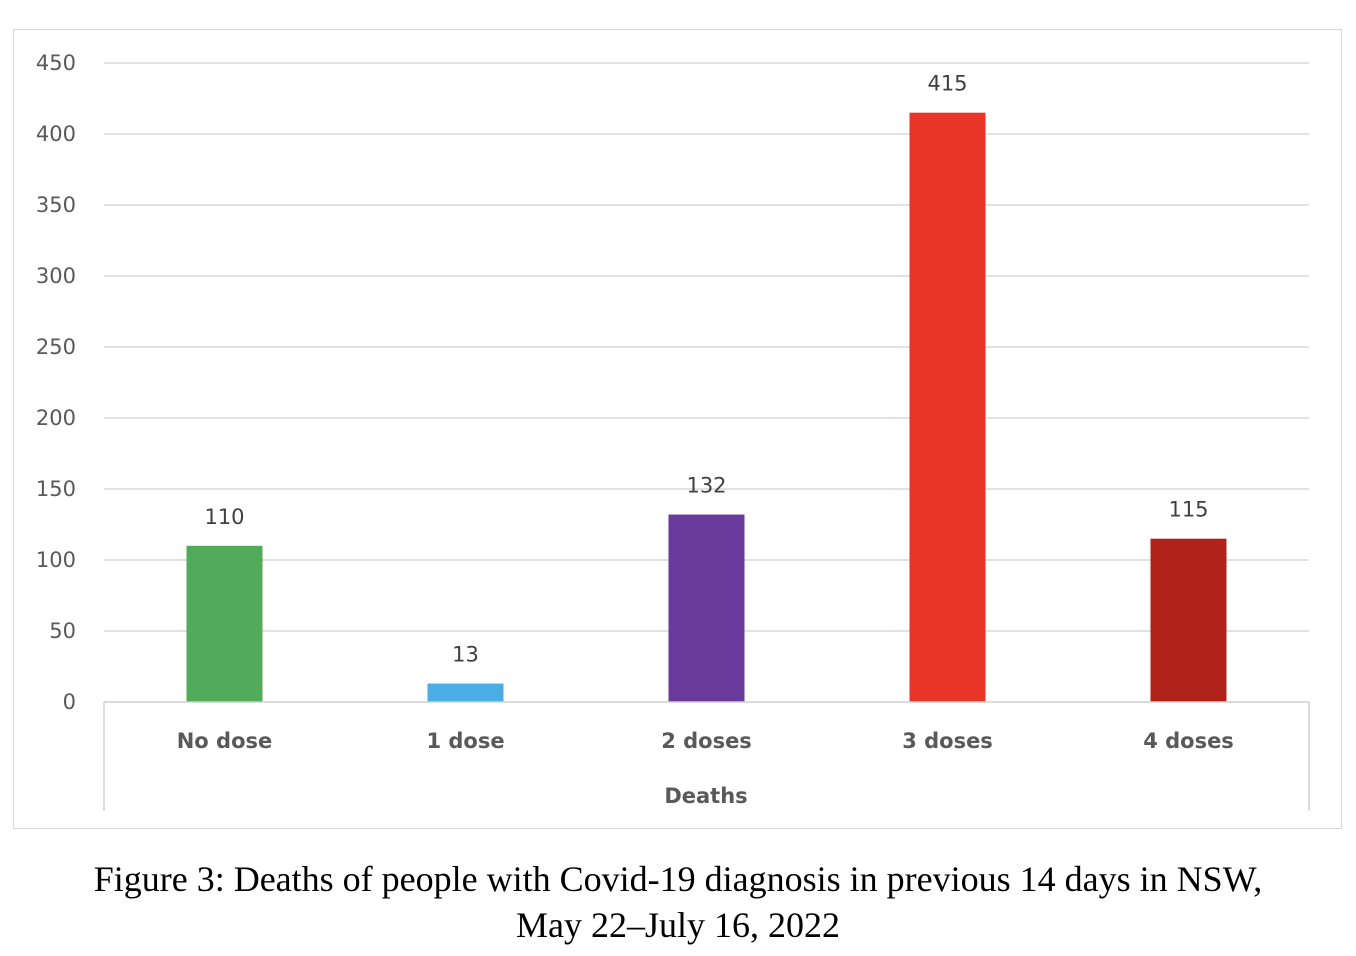 Image resolution: width=1356 pixels, height=956 pixels. I want to click on y-axis-ticks: 0 50 100 150 200 250 300 350 400 450, so click(56, 382).